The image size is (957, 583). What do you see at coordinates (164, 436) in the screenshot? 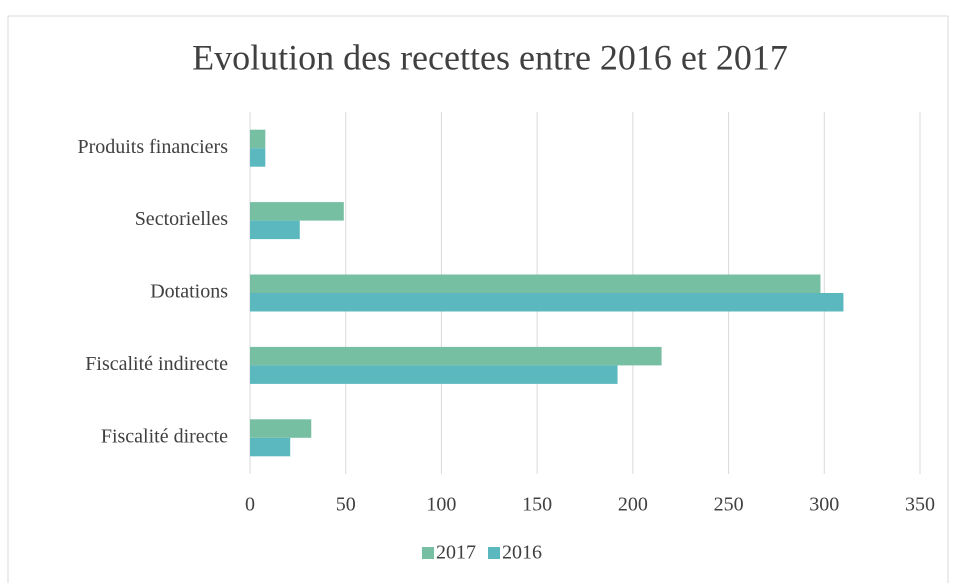
I see `y-tick-label: Fiscalité directe` at bounding box center [164, 436].